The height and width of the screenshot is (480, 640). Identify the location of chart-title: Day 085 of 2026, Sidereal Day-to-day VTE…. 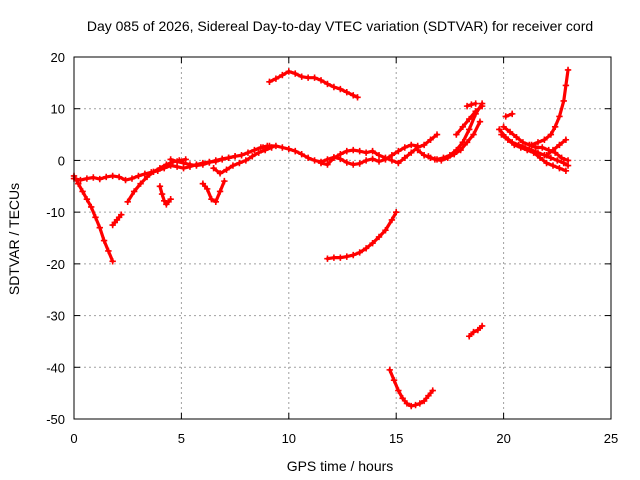
(340, 26).